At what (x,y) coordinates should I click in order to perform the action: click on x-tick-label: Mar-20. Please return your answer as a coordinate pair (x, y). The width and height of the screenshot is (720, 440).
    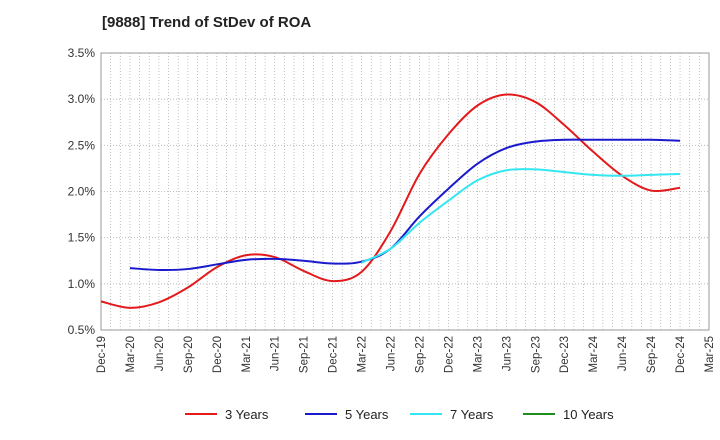
    Looking at the image, I should click on (131, 354).